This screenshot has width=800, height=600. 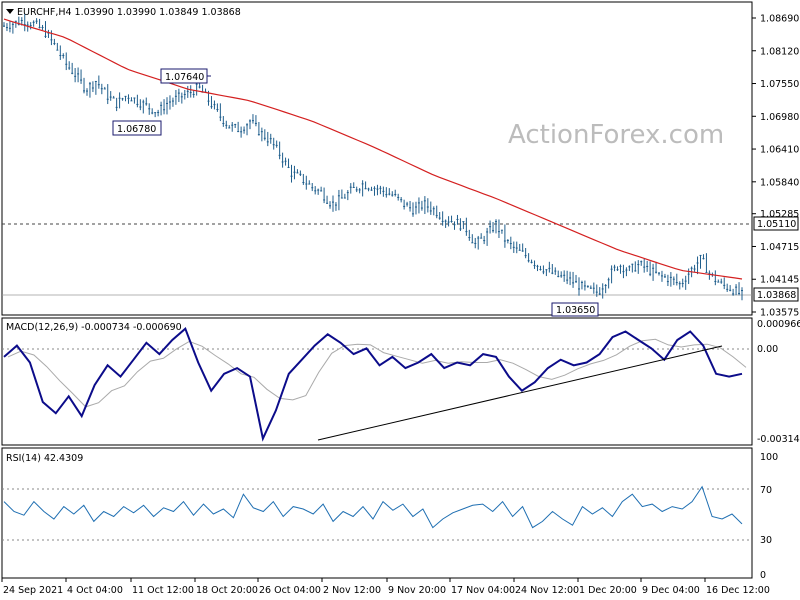 What do you see at coordinates (779, 117) in the screenshot?
I see `price-tick-label: 1.06980` at bounding box center [779, 117].